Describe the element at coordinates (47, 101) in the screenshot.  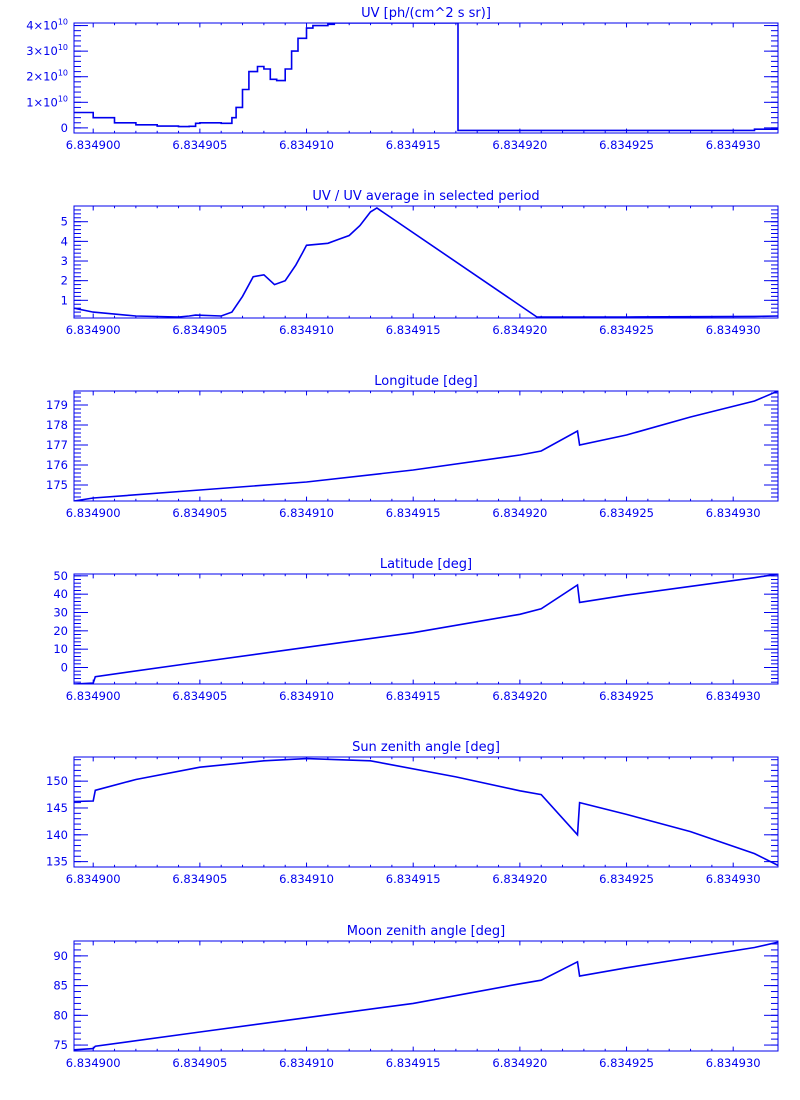
I see `y-tick-label: 1×10¹⁰` at that location.